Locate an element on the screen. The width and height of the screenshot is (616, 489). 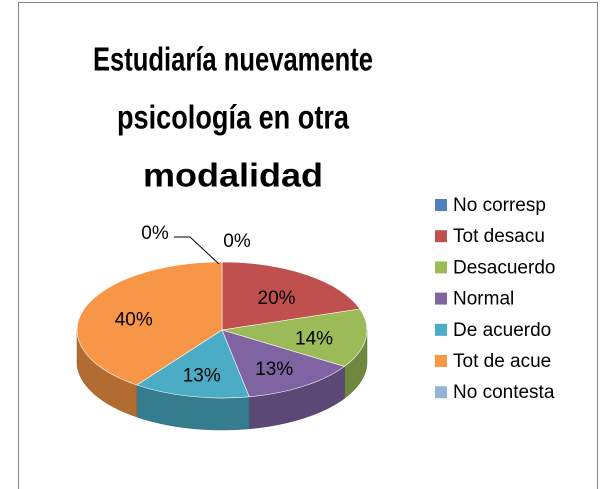
legend-label: Tot de acue is located at coordinates (502, 361).